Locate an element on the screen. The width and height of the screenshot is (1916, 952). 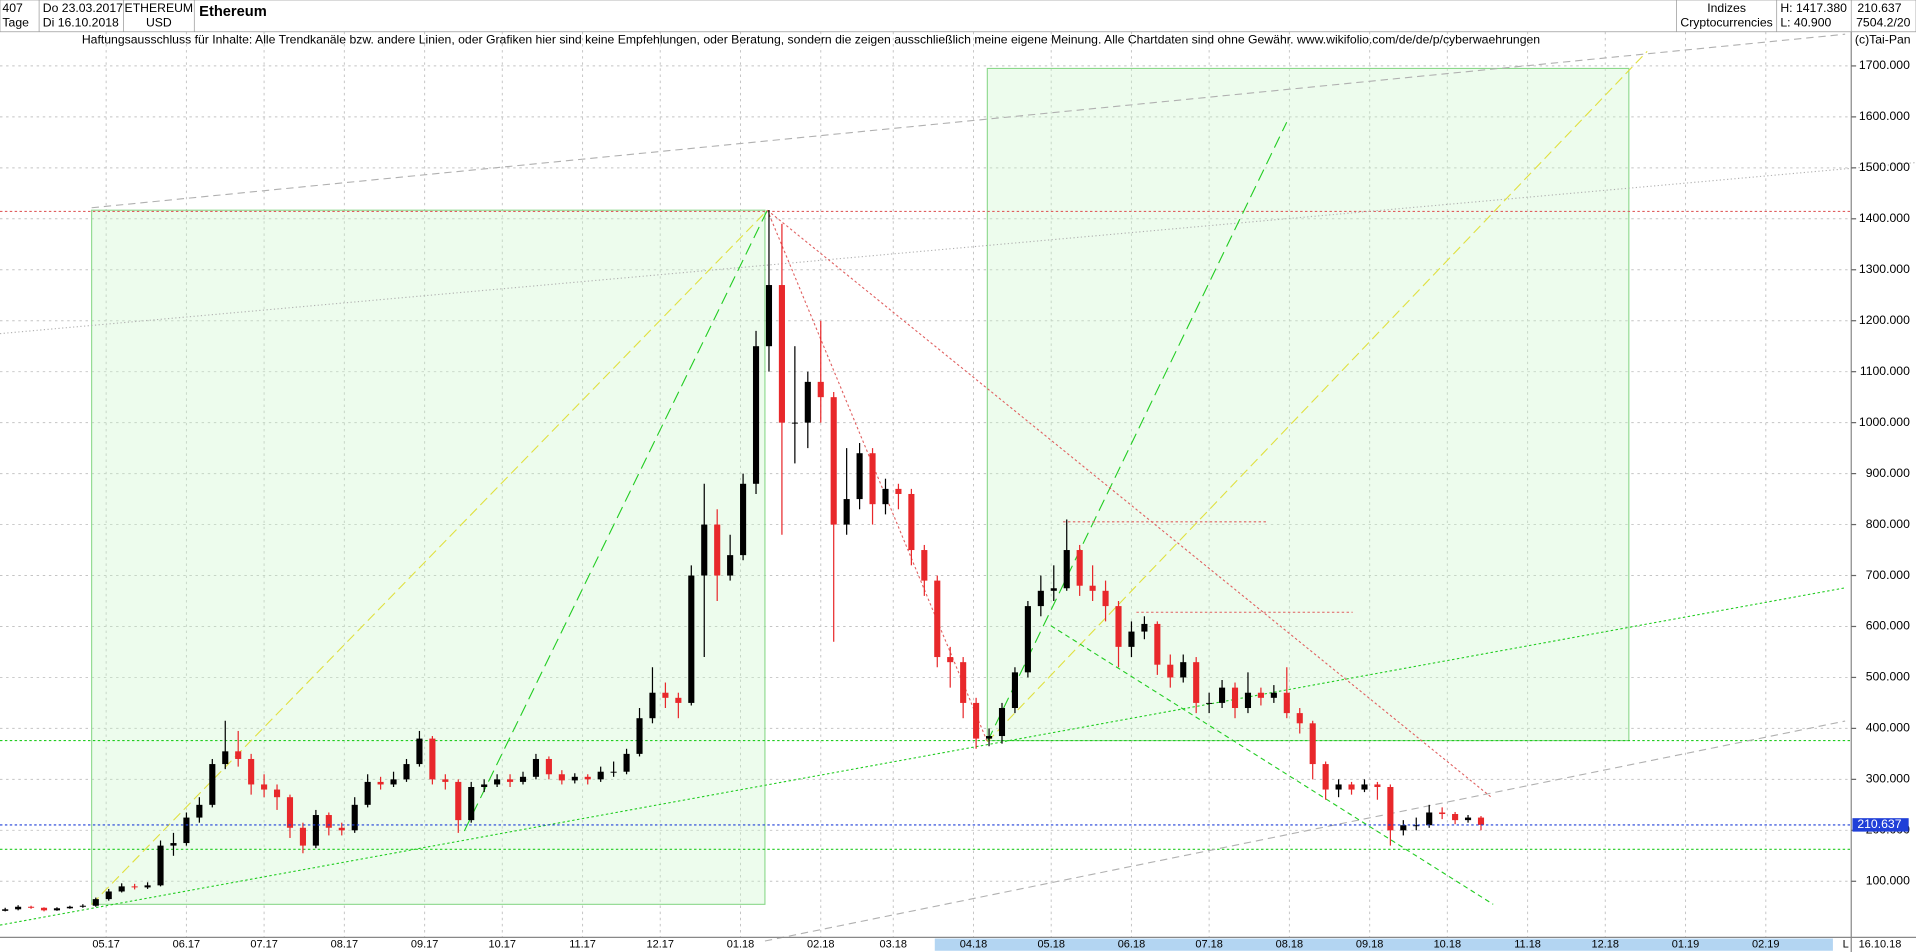
x-tick-label: 07.17 is located at coordinates (263, 945).